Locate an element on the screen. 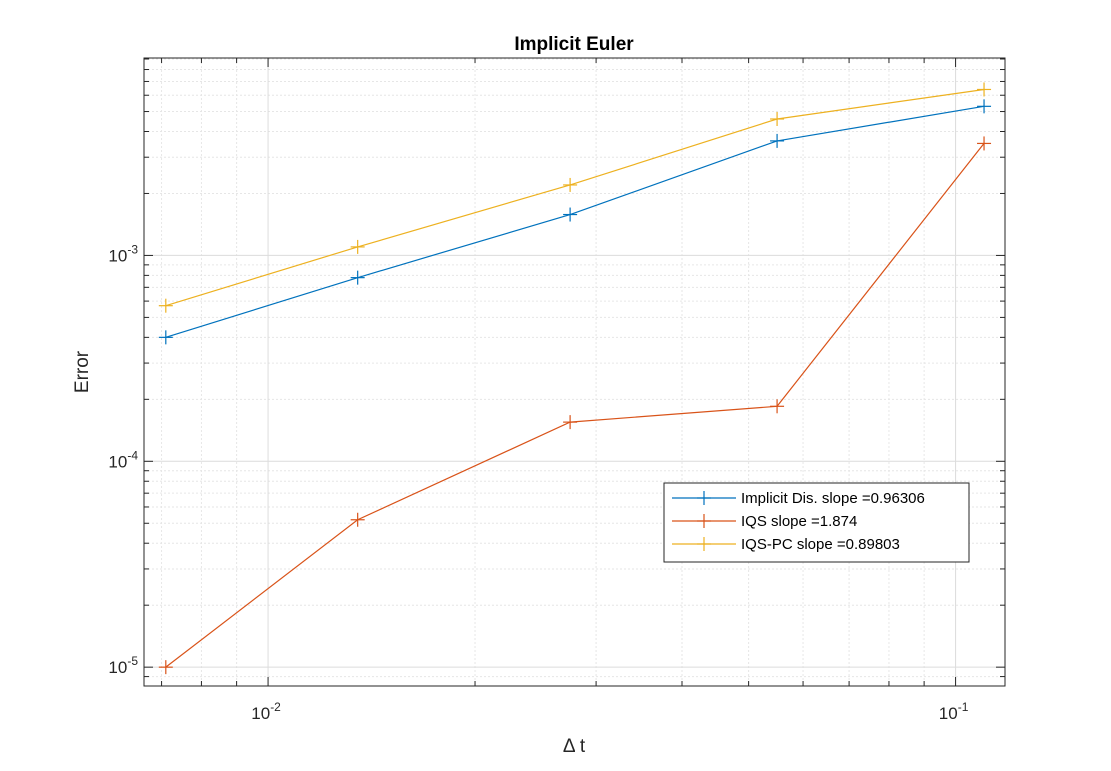 The image size is (1111, 771). legend-entry: IQS slope =1.874 is located at coordinates (764, 521).